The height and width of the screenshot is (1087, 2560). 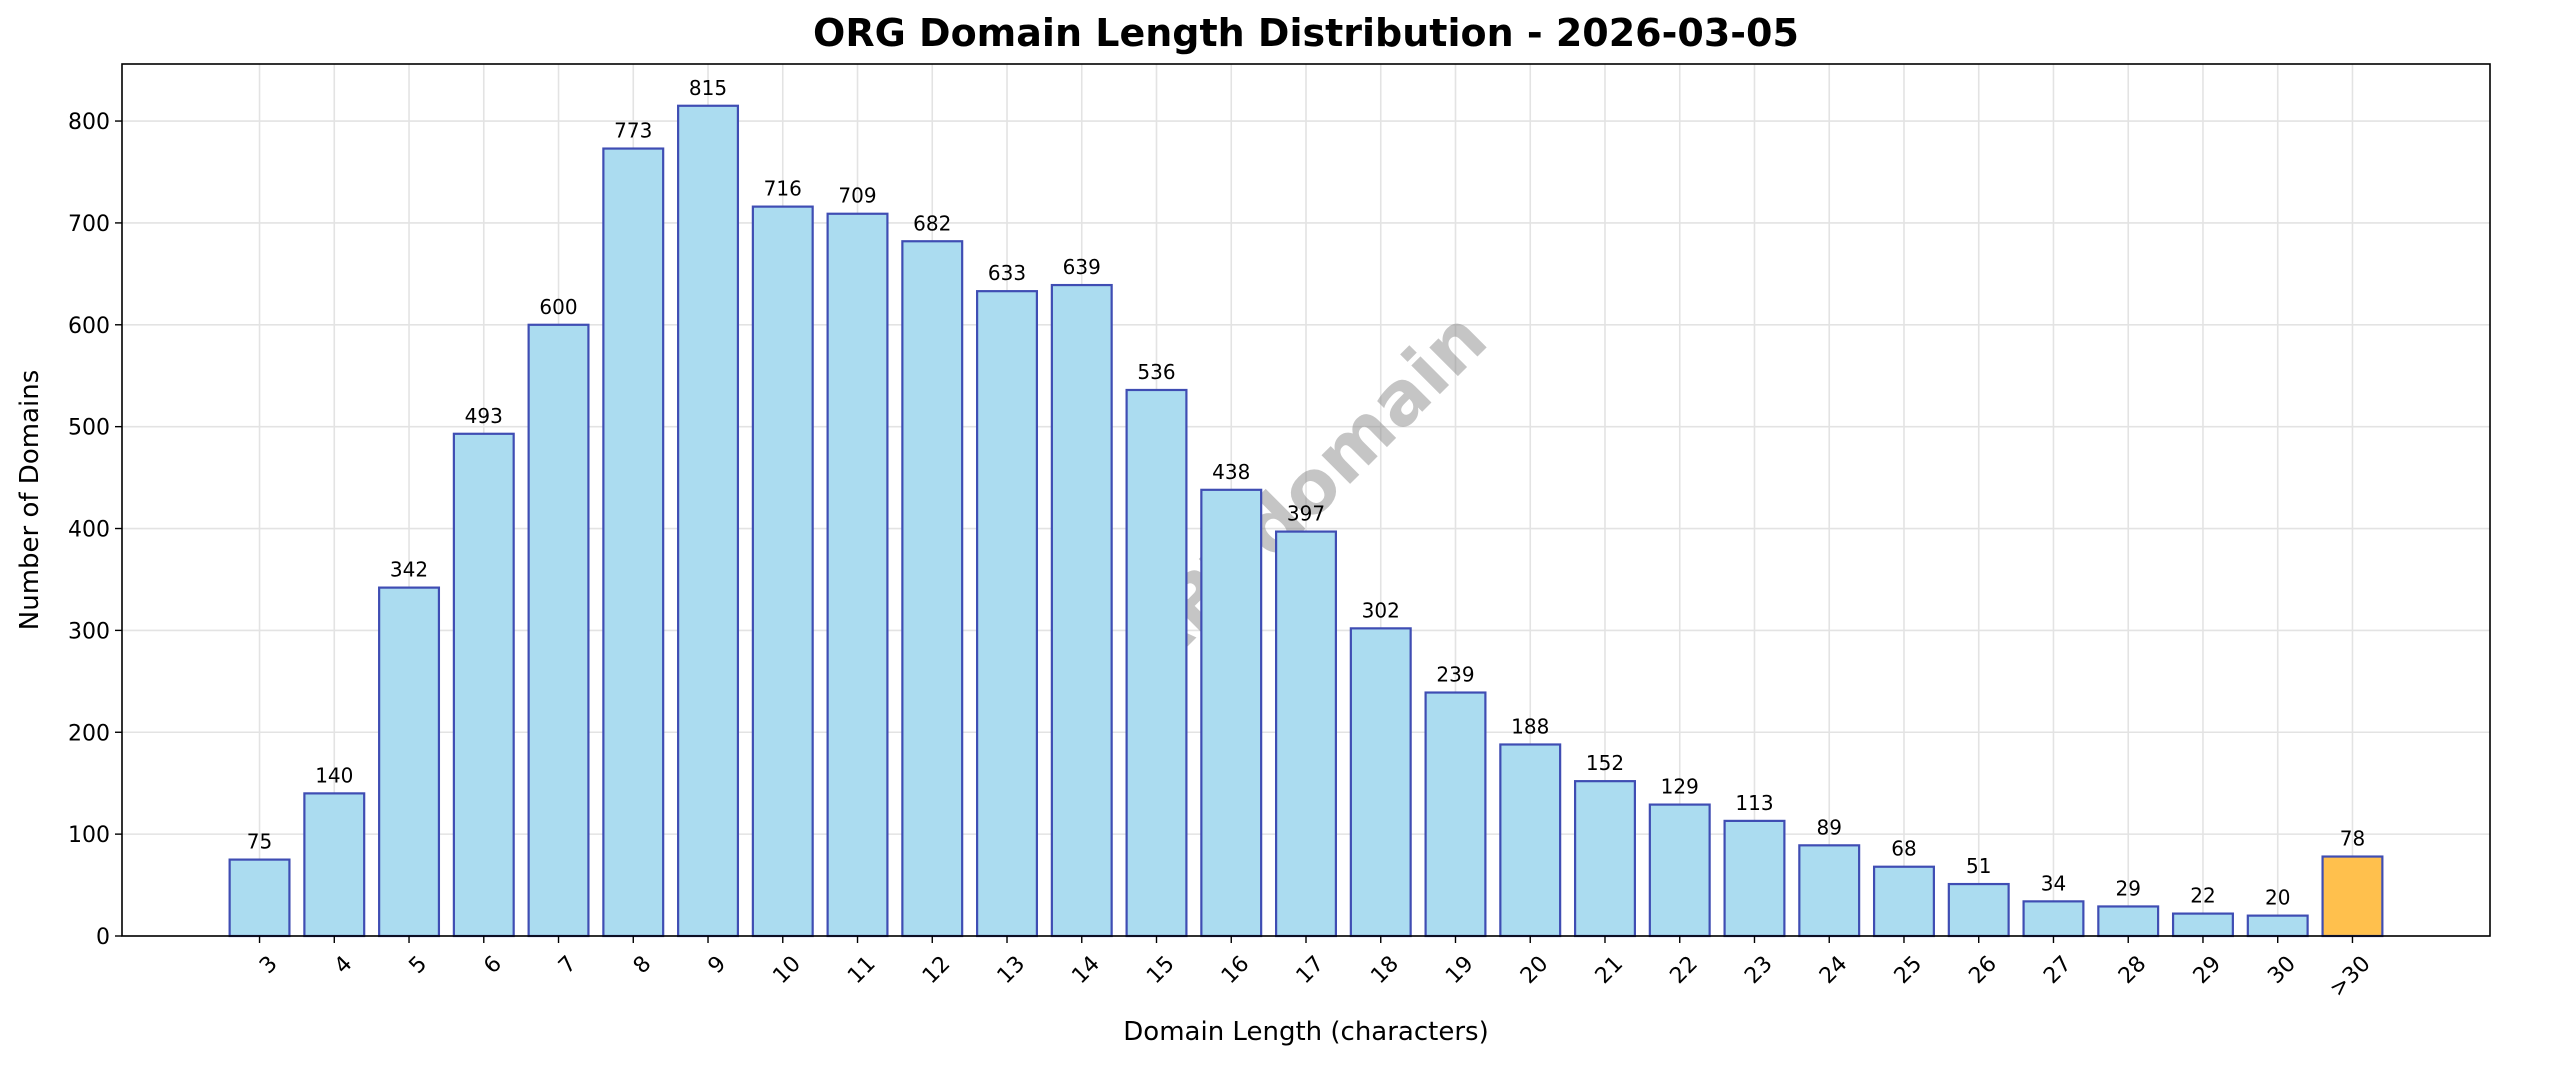 What do you see at coordinates (1534, 969) in the screenshot?
I see `x-tick-label: 20` at bounding box center [1534, 969].